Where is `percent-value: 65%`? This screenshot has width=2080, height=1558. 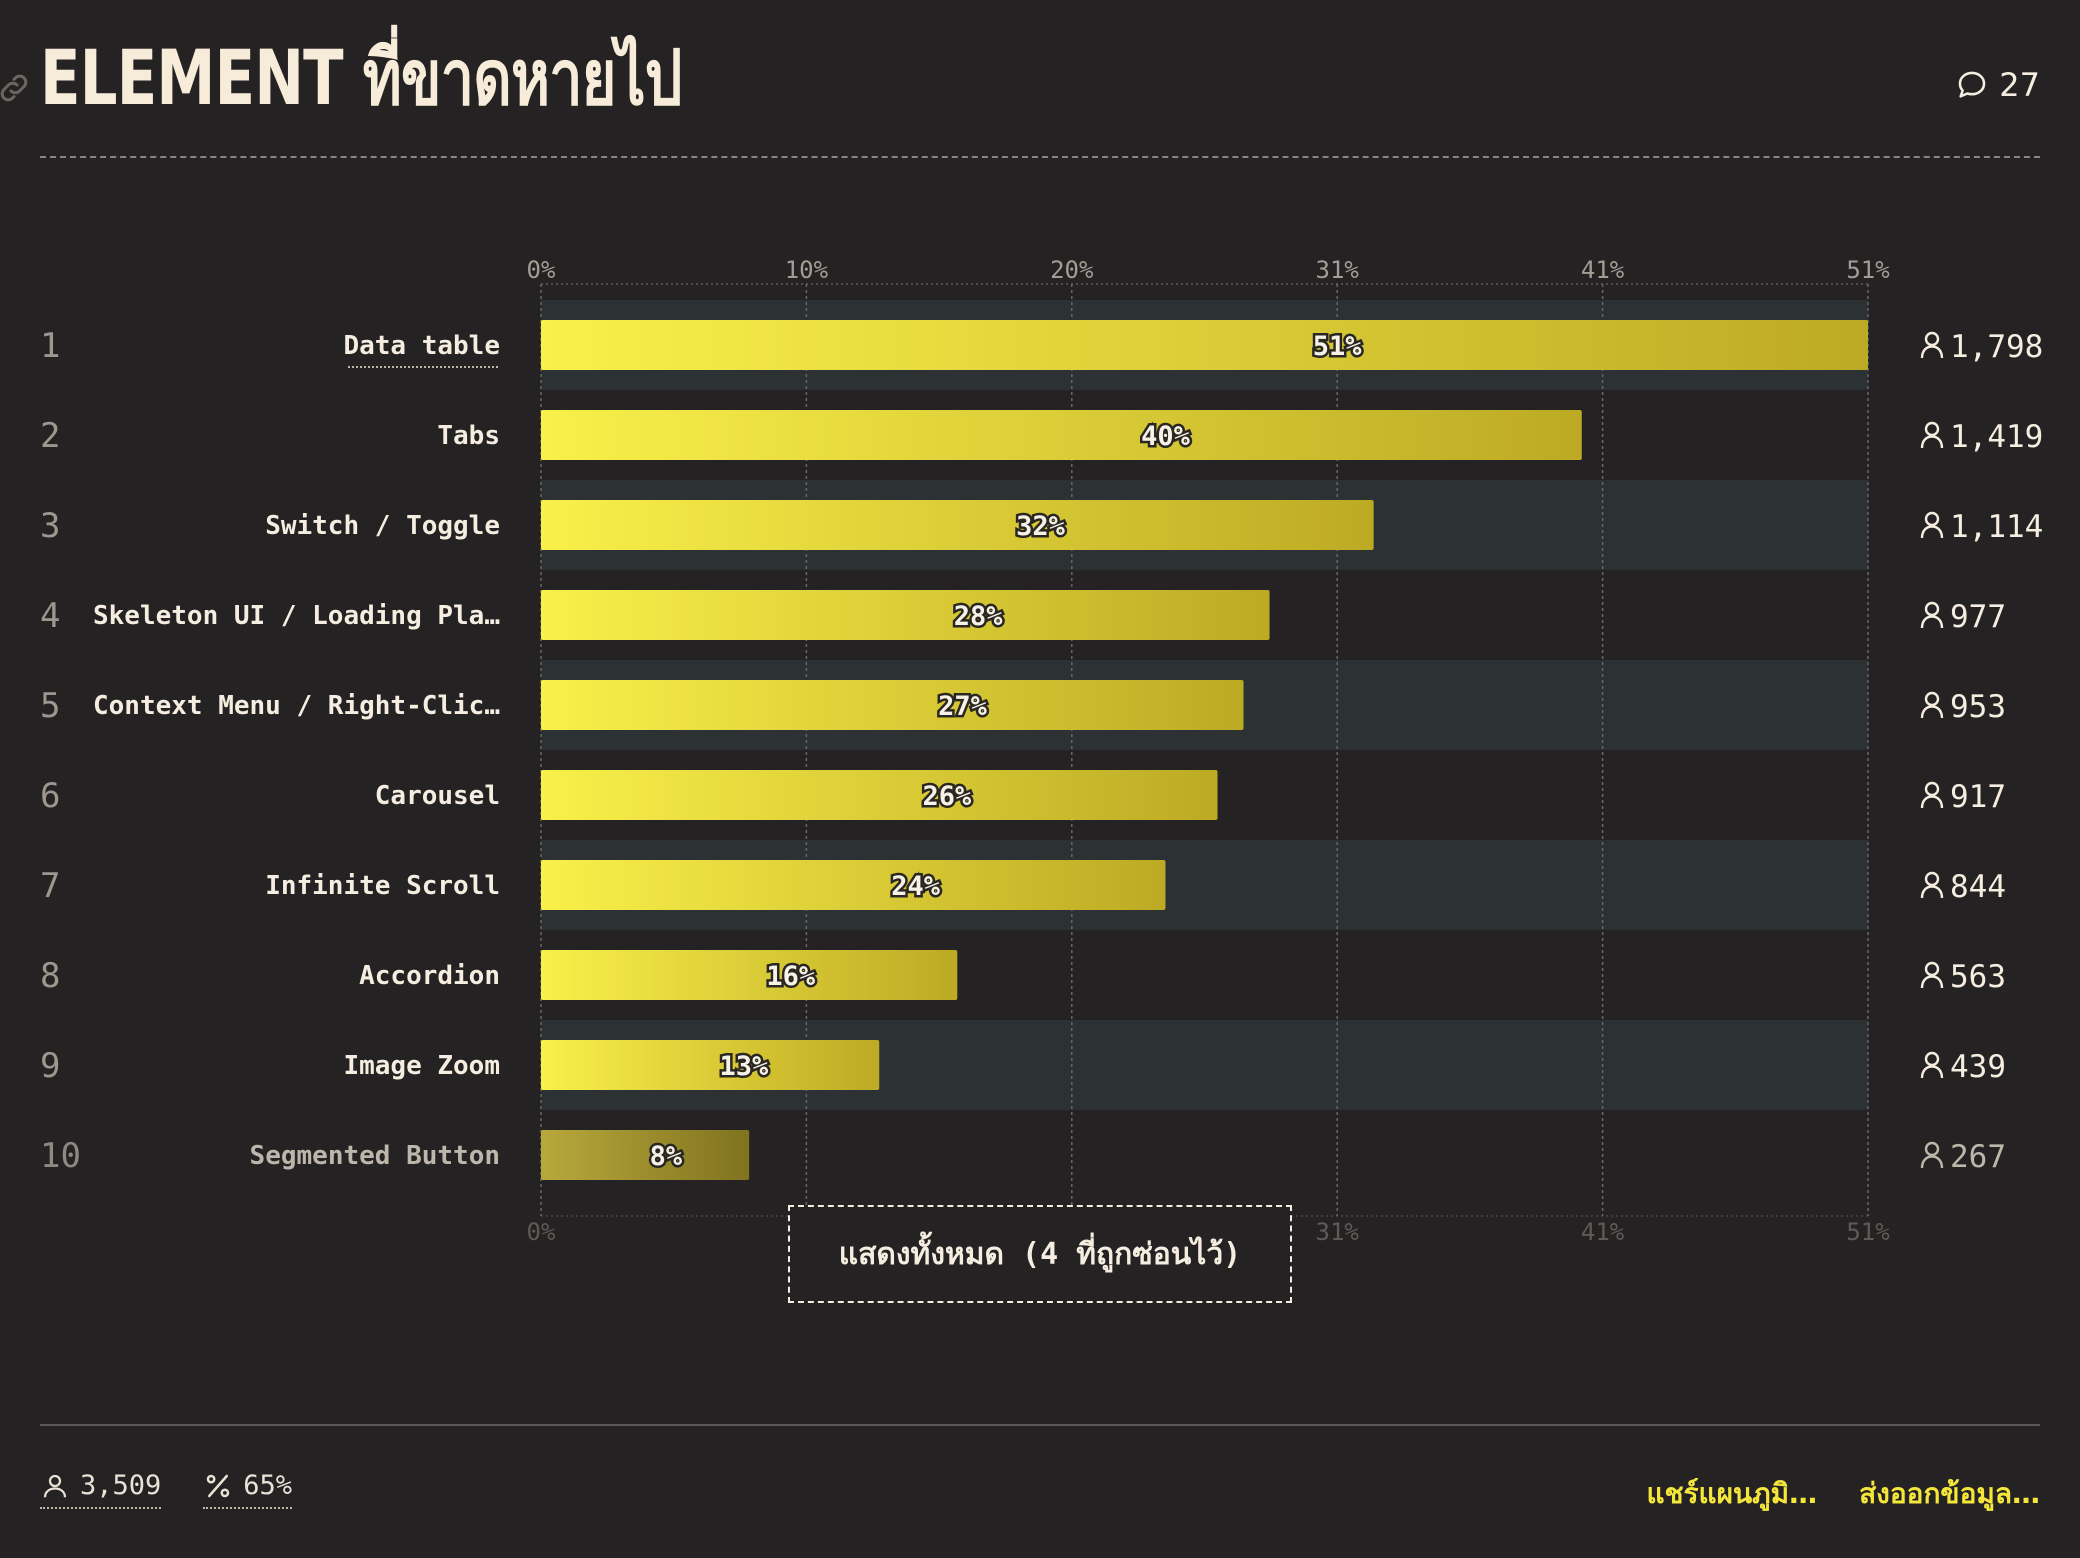
percent-value: 65% is located at coordinates (268, 1485).